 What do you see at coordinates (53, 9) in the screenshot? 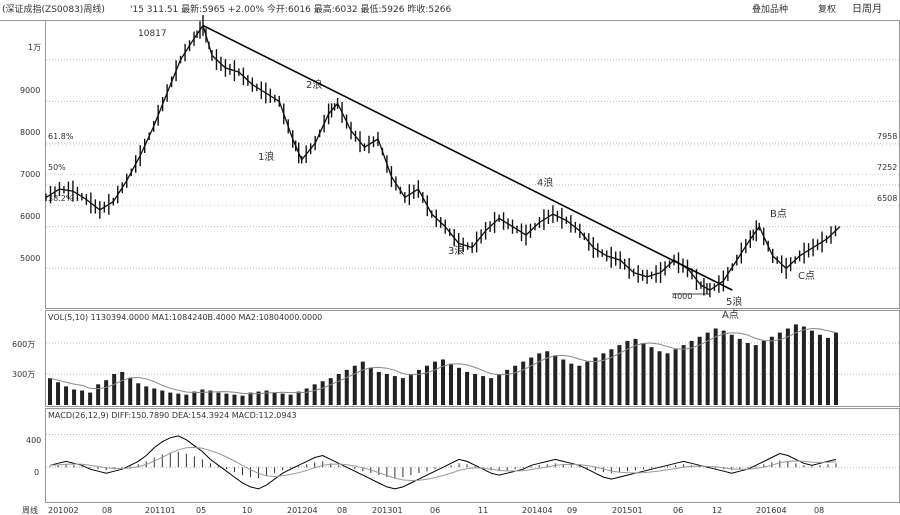
I see `index-name: (深证成指(ZS0083)周线)` at bounding box center [53, 9].